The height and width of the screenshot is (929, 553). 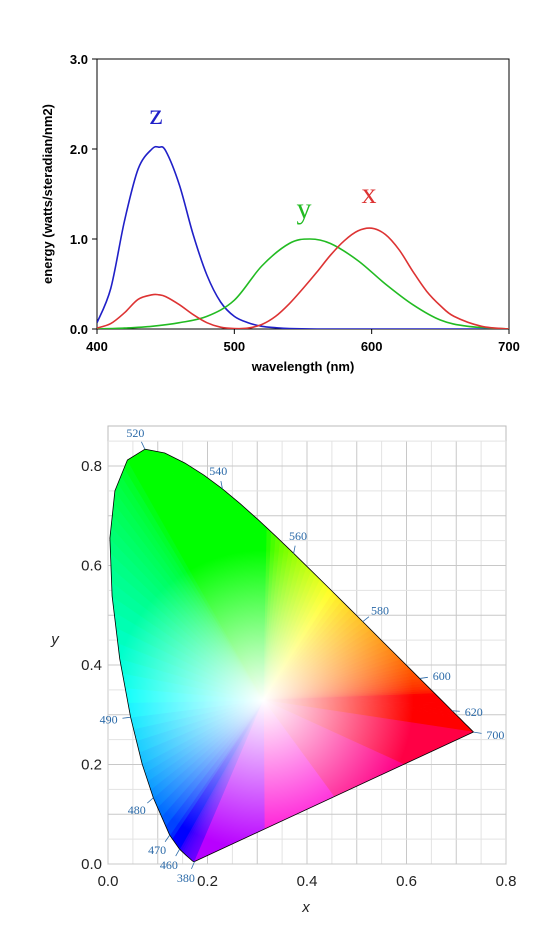 I want to click on series-label-y: y, so click(x=304, y=208).